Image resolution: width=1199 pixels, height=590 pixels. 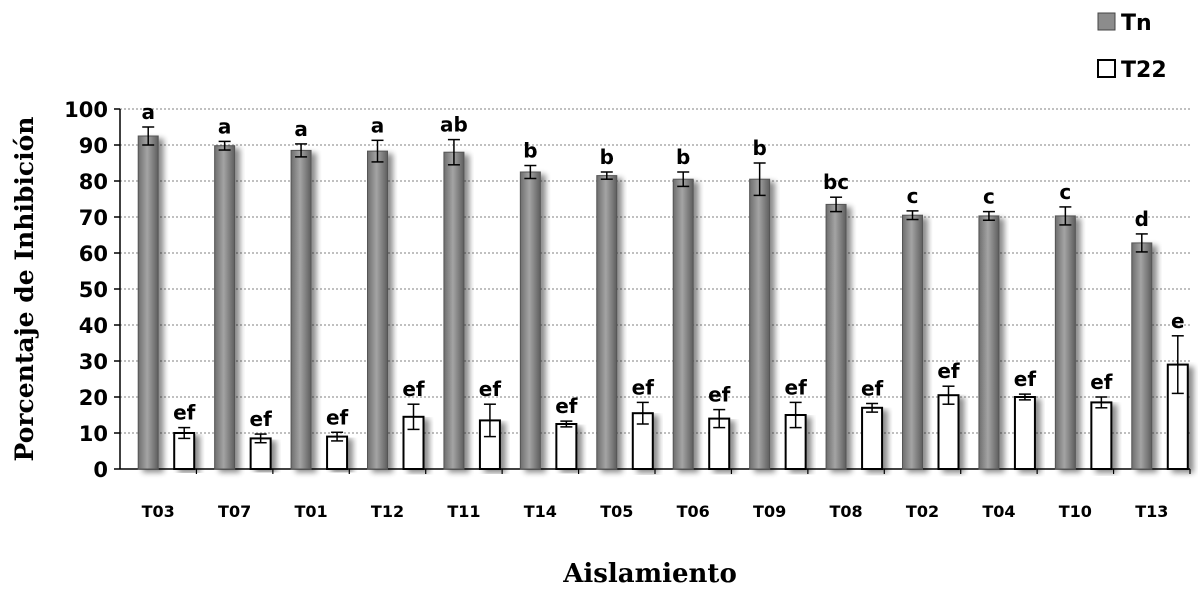 I want to click on x-tick-label: T12, so click(x=387, y=511).